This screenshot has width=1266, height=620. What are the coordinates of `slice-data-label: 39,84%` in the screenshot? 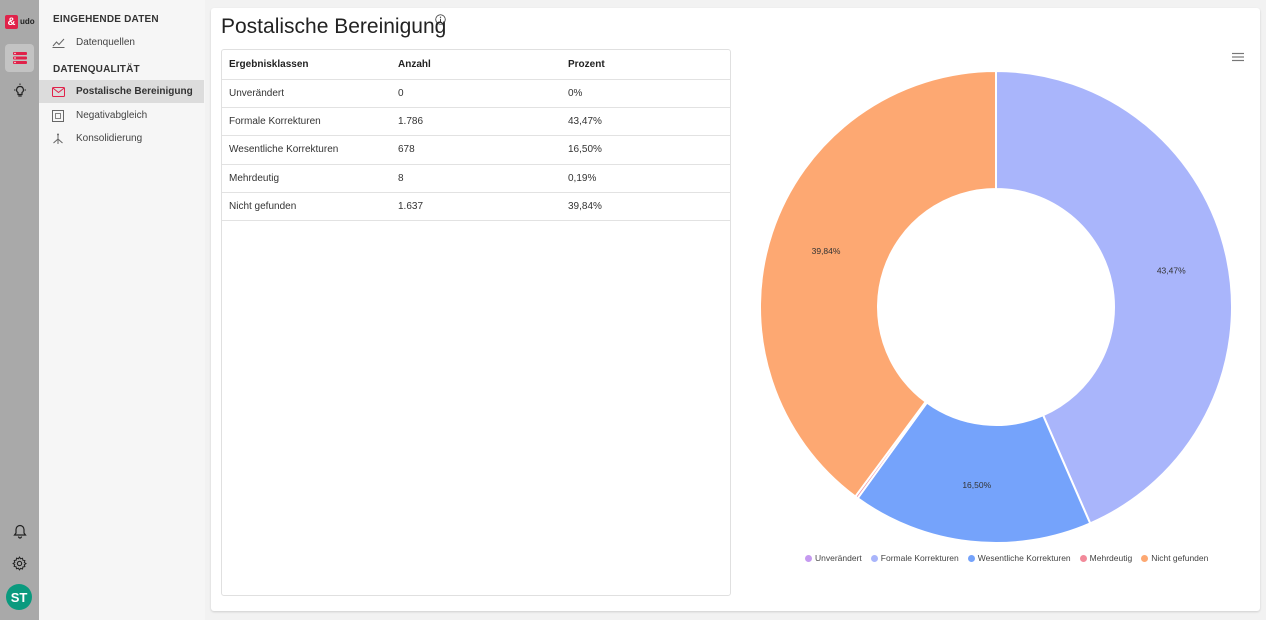 It's located at (826, 251).